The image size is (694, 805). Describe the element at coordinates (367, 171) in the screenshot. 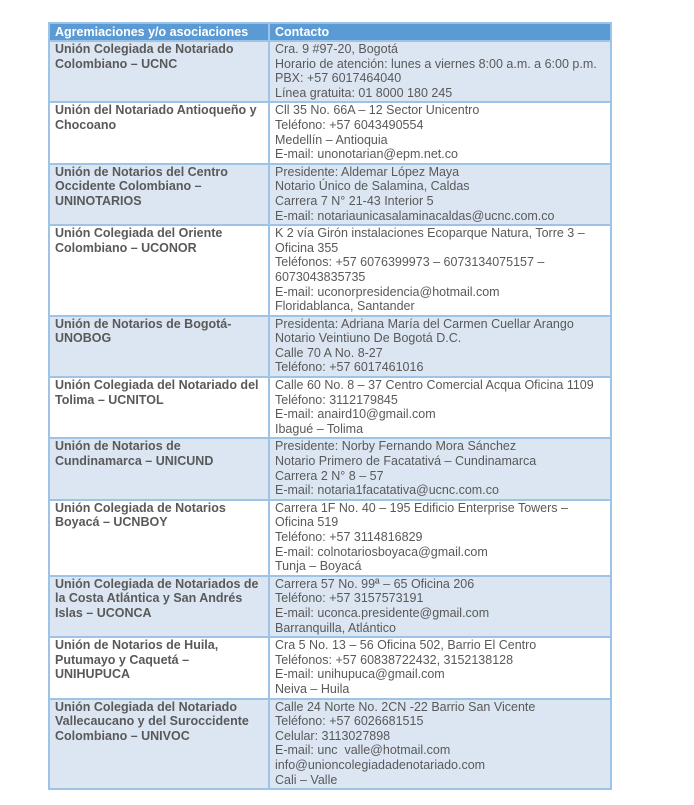

I see `contact-line: Presidente: Aldemar López Maya` at that location.